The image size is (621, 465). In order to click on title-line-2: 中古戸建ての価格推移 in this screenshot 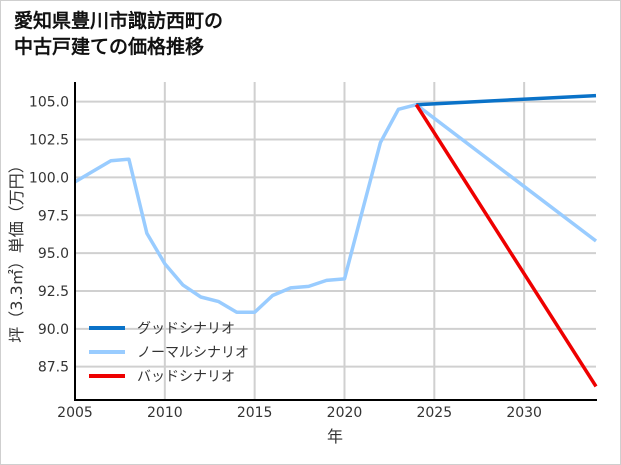, I will do `click(109, 47)`.